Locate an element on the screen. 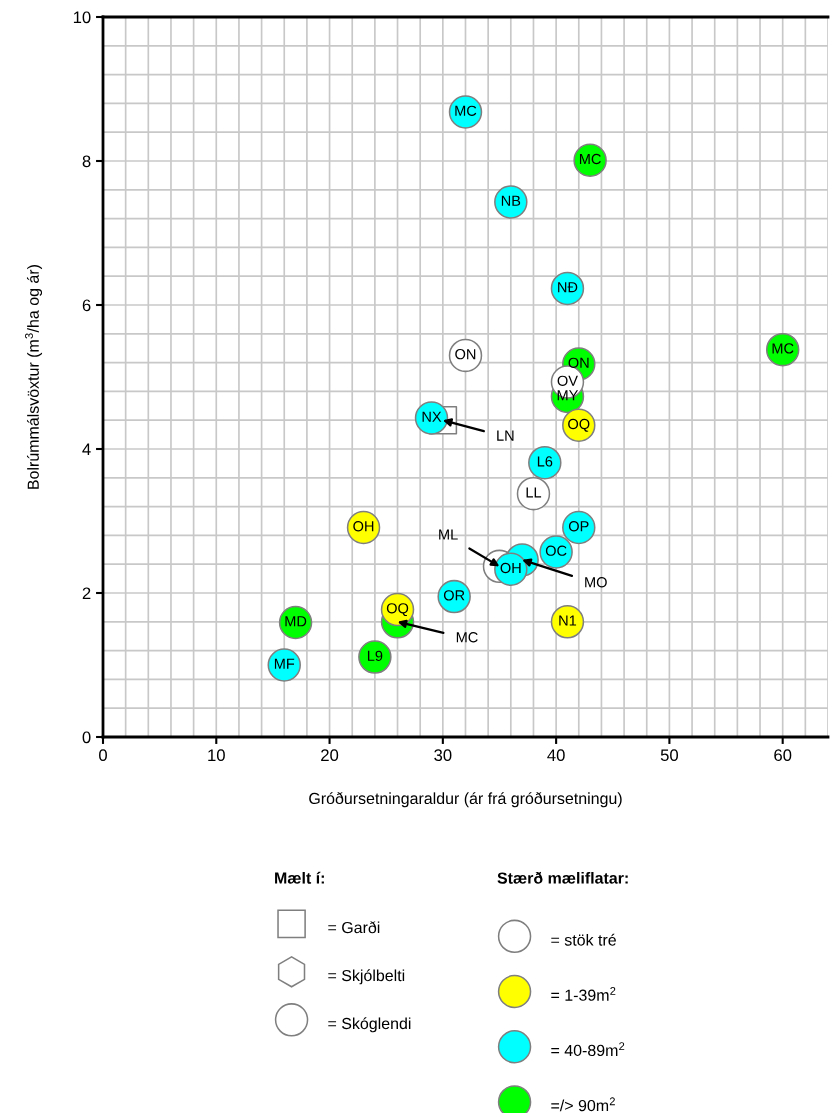 This screenshot has height=1113, width=830. y-tick-label: 6 is located at coordinates (86, 305).